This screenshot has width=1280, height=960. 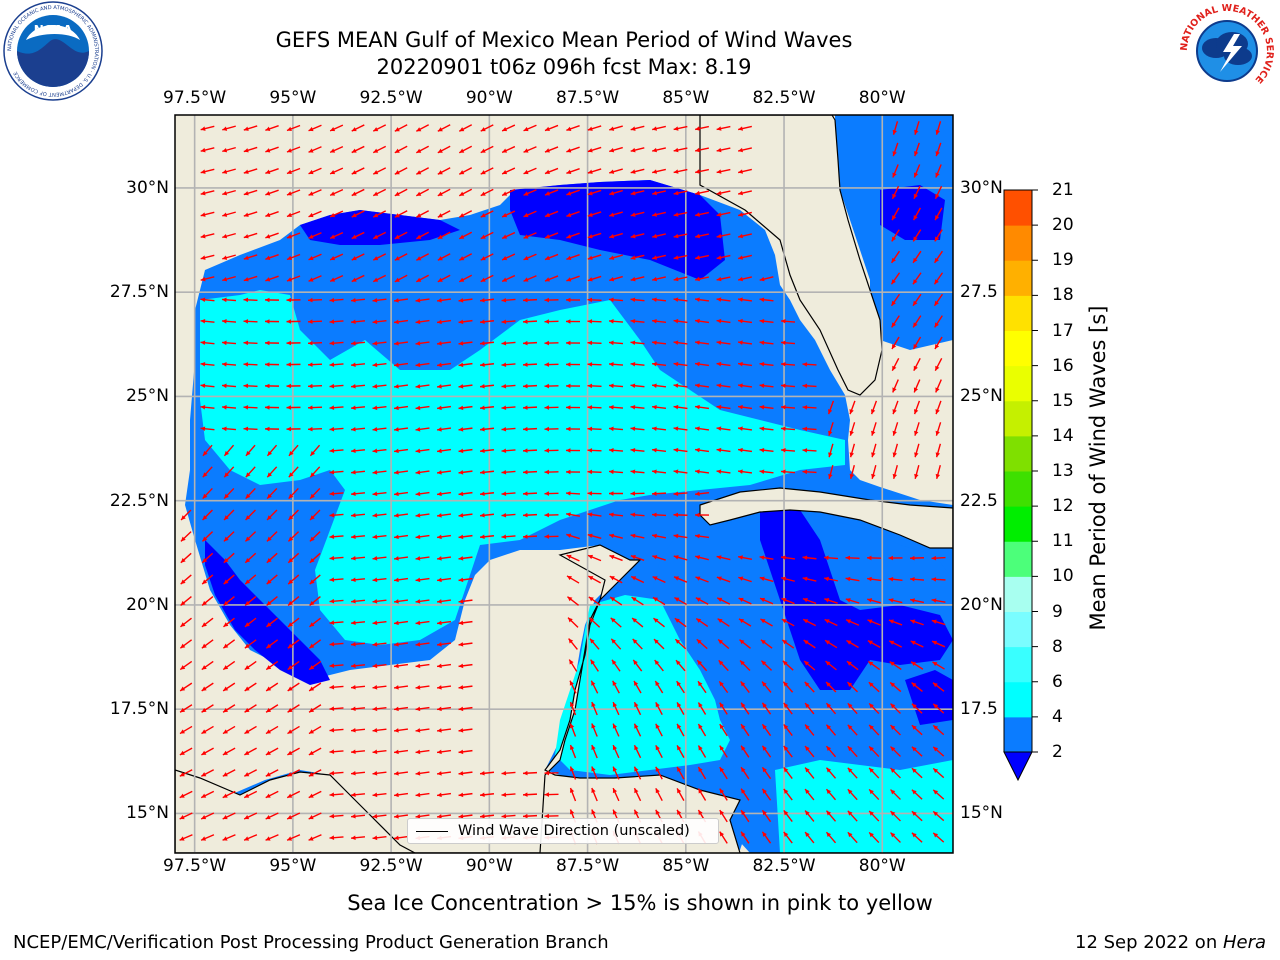 I want to click on colorbar-tick-label: 10, so click(x=1063, y=576).